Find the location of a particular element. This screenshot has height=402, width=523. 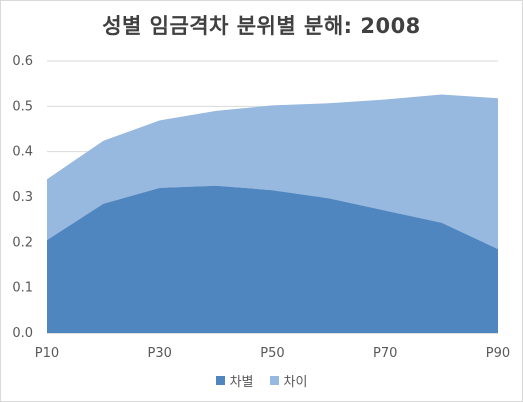

x-tick-label: P50 is located at coordinates (272, 353).